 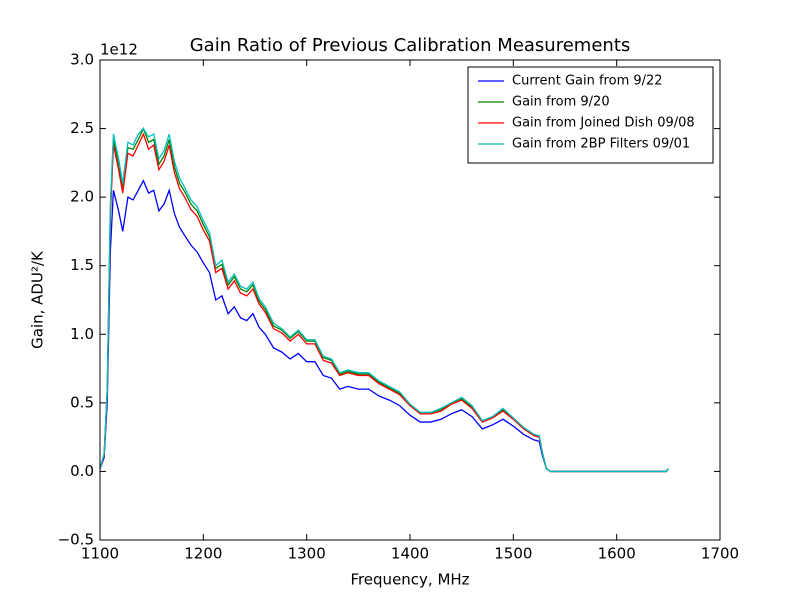 I want to click on legend-label: Gain from Joined Dish 09/08, so click(x=603, y=123).